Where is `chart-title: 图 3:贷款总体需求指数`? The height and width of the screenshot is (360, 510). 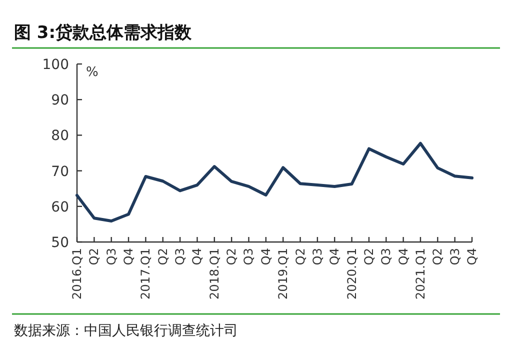
chart-title: 图 3:贷款总体需求指数 is located at coordinates (103, 33).